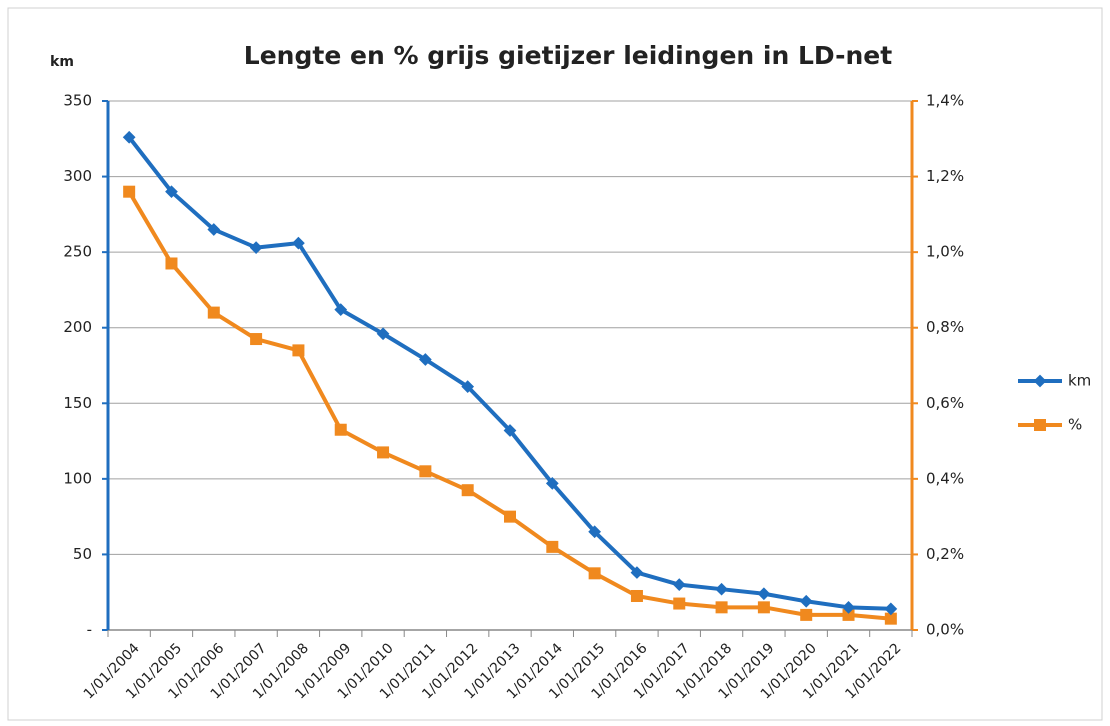  Describe the element at coordinates (945, 252) in the screenshot. I see `y2-tick-label: 1,0%` at that location.